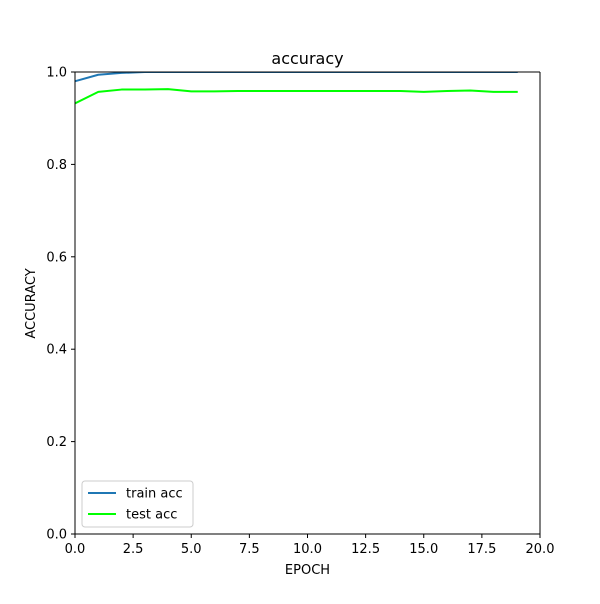 Image resolution: width=600 pixels, height=604 pixels. Describe the element at coordinates (133, 549) in the screenshot. I see `x-tick-label: 2.5` at that location.